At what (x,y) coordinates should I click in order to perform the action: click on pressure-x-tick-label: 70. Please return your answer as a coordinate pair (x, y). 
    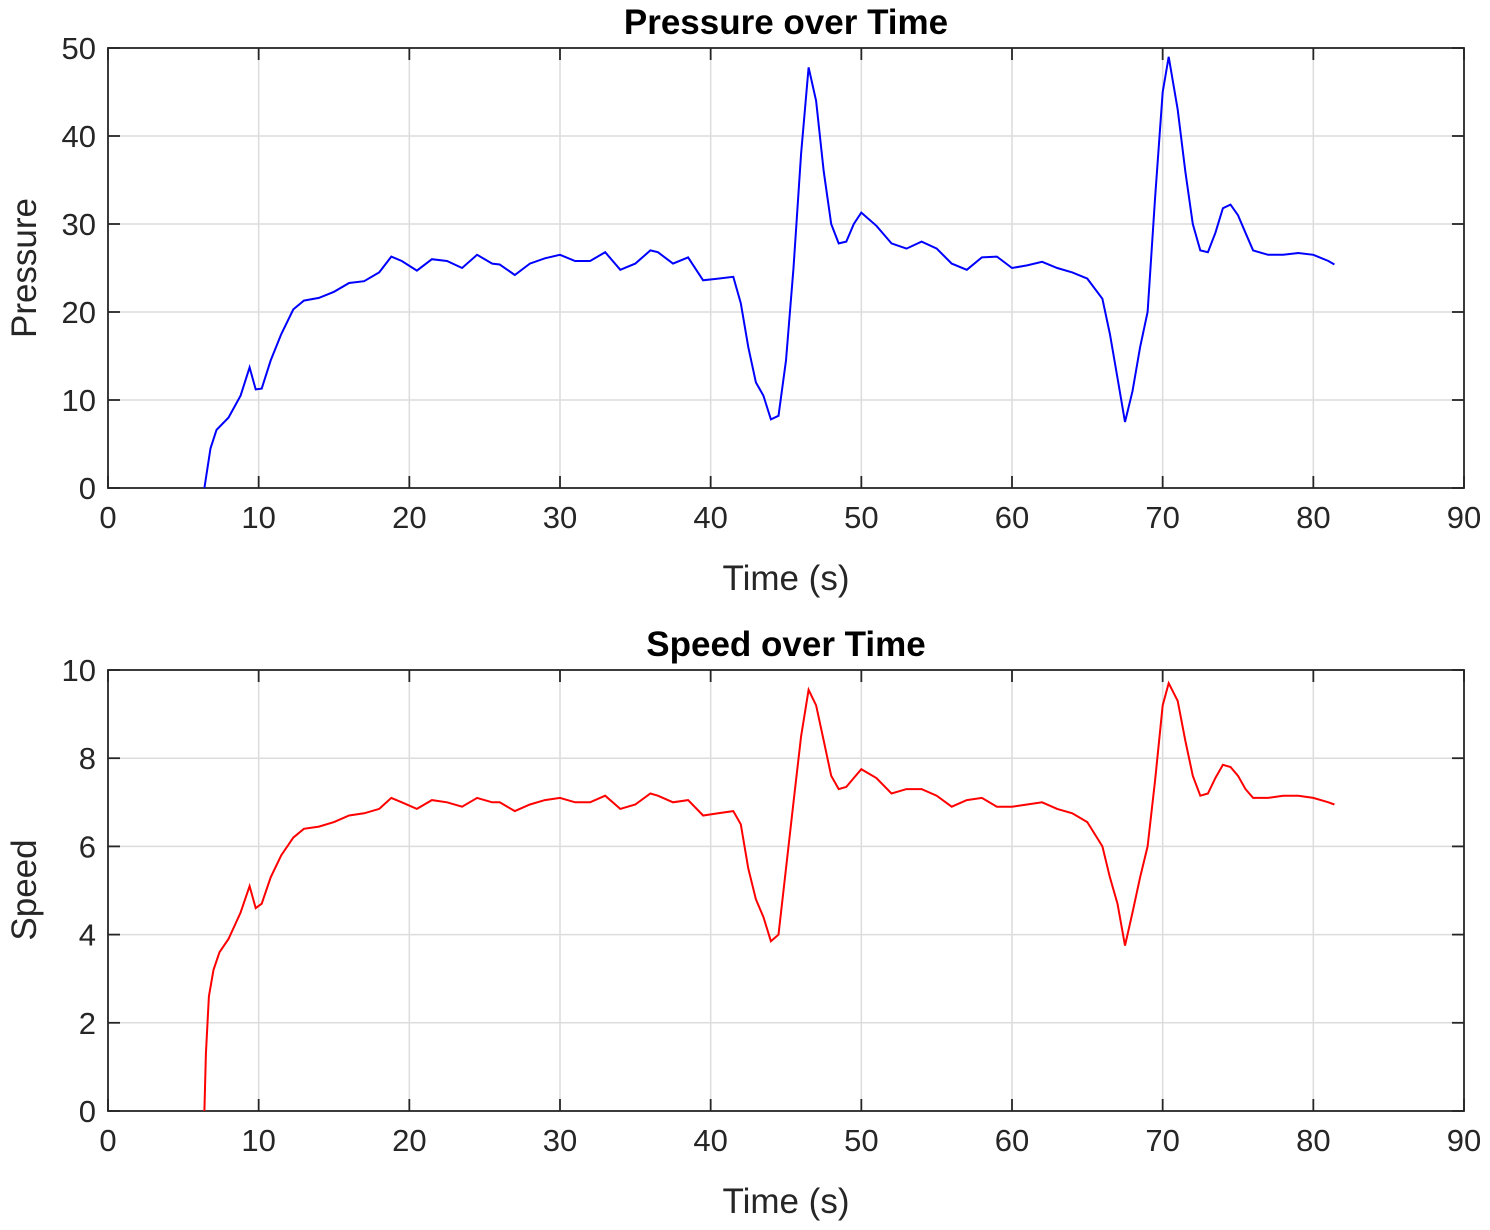
    Looking at the image, I should click on (1162, 517).